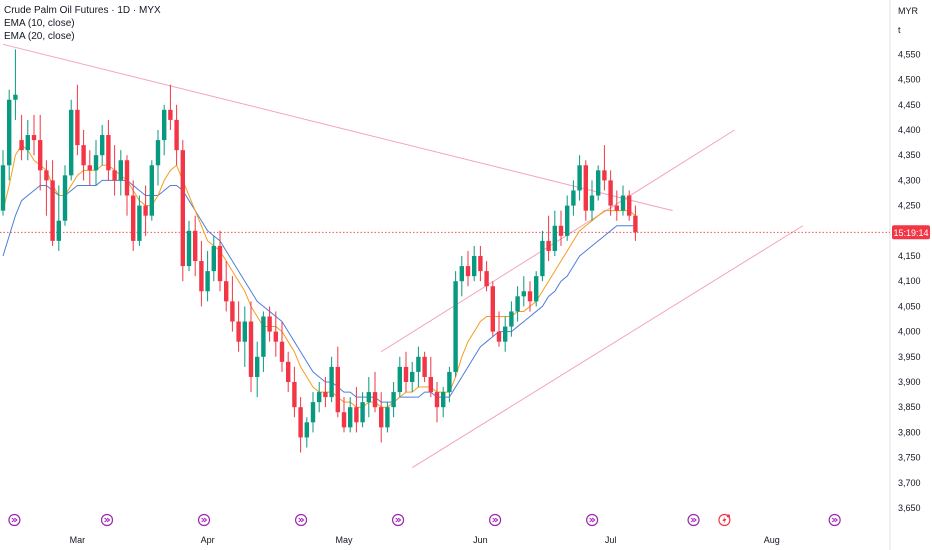 The width and height of the screenshot is (932, 550). Describe the element at coordinates (724, 520) in the screenshot. I see `lightning-icon` at that location.